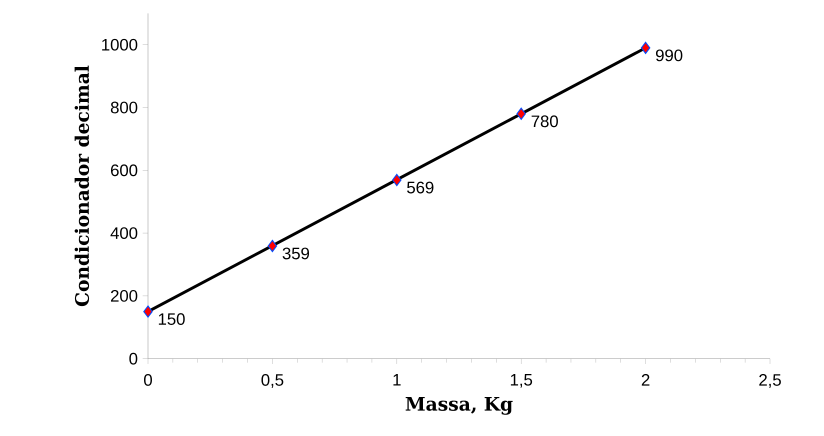 The width and height of the screenshot is (824, 436). What do you see at coordinates (120, 44) in the screenshot?
I see `y-tick-label: 1000` at bounding box center [120, 44].